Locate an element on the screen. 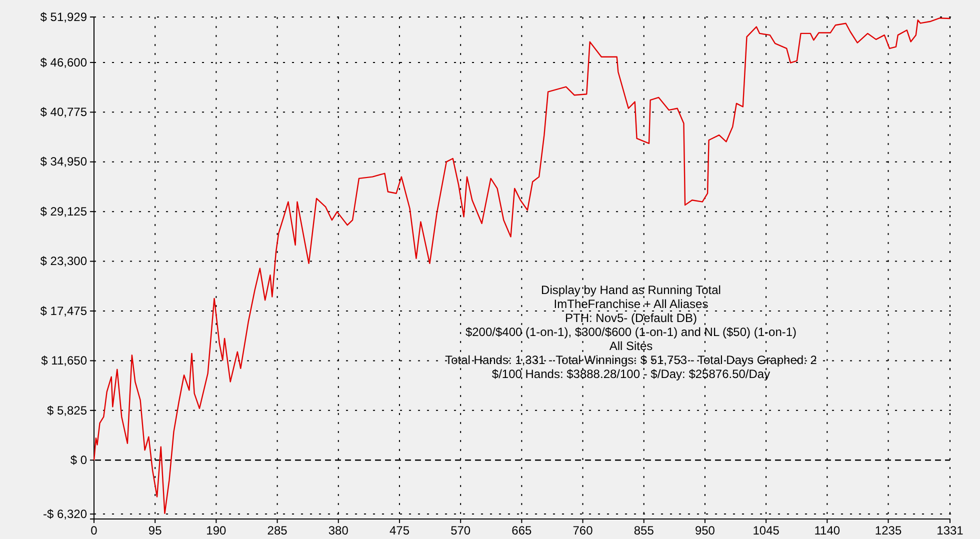 This screenshot has height=539, width=980. annotation: ImTheFranchise + All Aliases is located at coordinates (631, 304).